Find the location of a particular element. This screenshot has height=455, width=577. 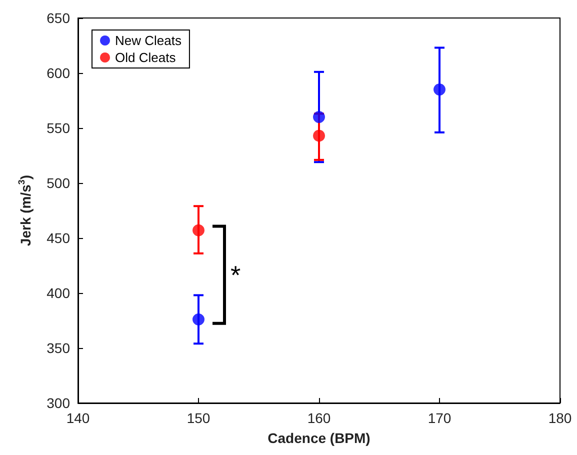

y-tick-label: 350 is located at coordinates (58, 348).